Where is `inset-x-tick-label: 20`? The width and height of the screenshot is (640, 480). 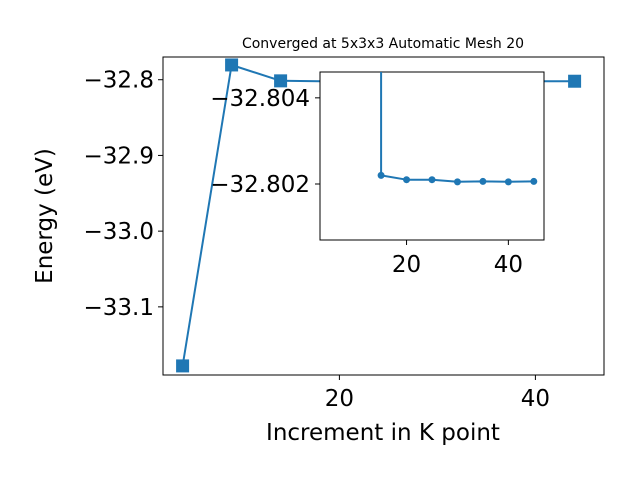
inset-x-tick-label: 20 is located at coordinates (406, 265).